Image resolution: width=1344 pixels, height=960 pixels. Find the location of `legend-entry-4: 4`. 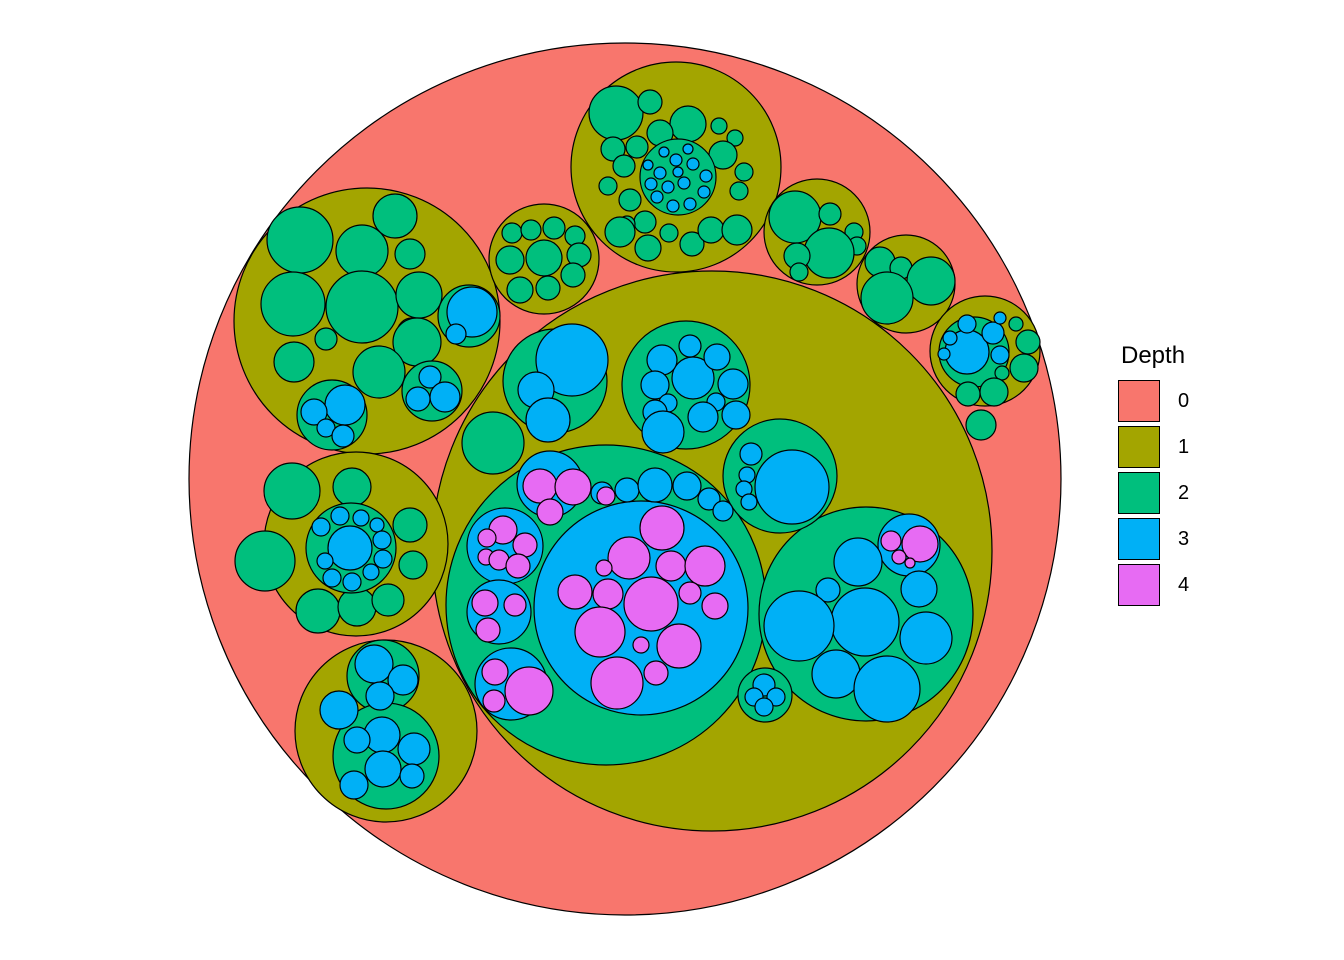

legend-entry-4: 4 is located at coordinates (1153, 585).